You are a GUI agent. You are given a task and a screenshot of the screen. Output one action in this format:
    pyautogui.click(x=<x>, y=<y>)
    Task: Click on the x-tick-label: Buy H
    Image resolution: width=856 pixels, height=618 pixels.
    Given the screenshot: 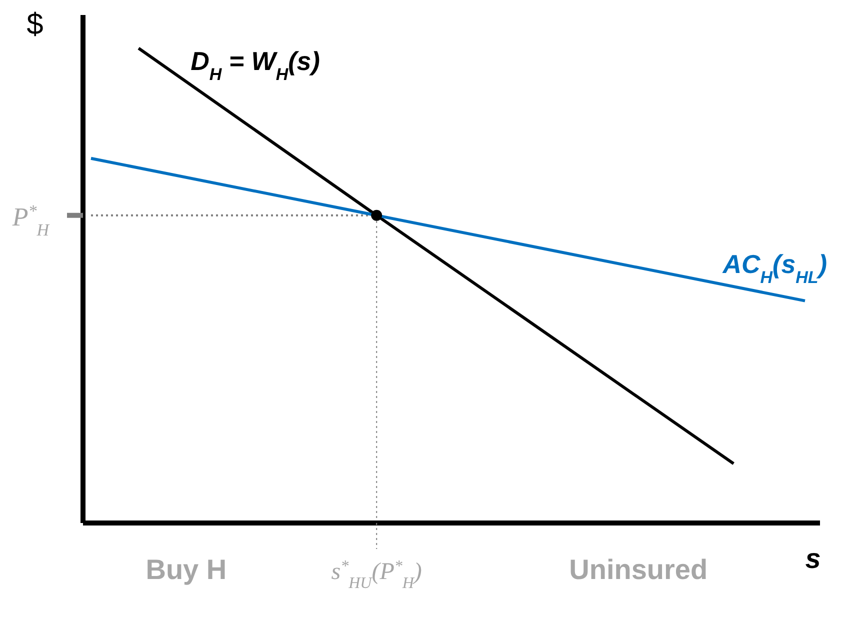 What is the action you would take?
    pyautogui.click(x=186, y=569)
    